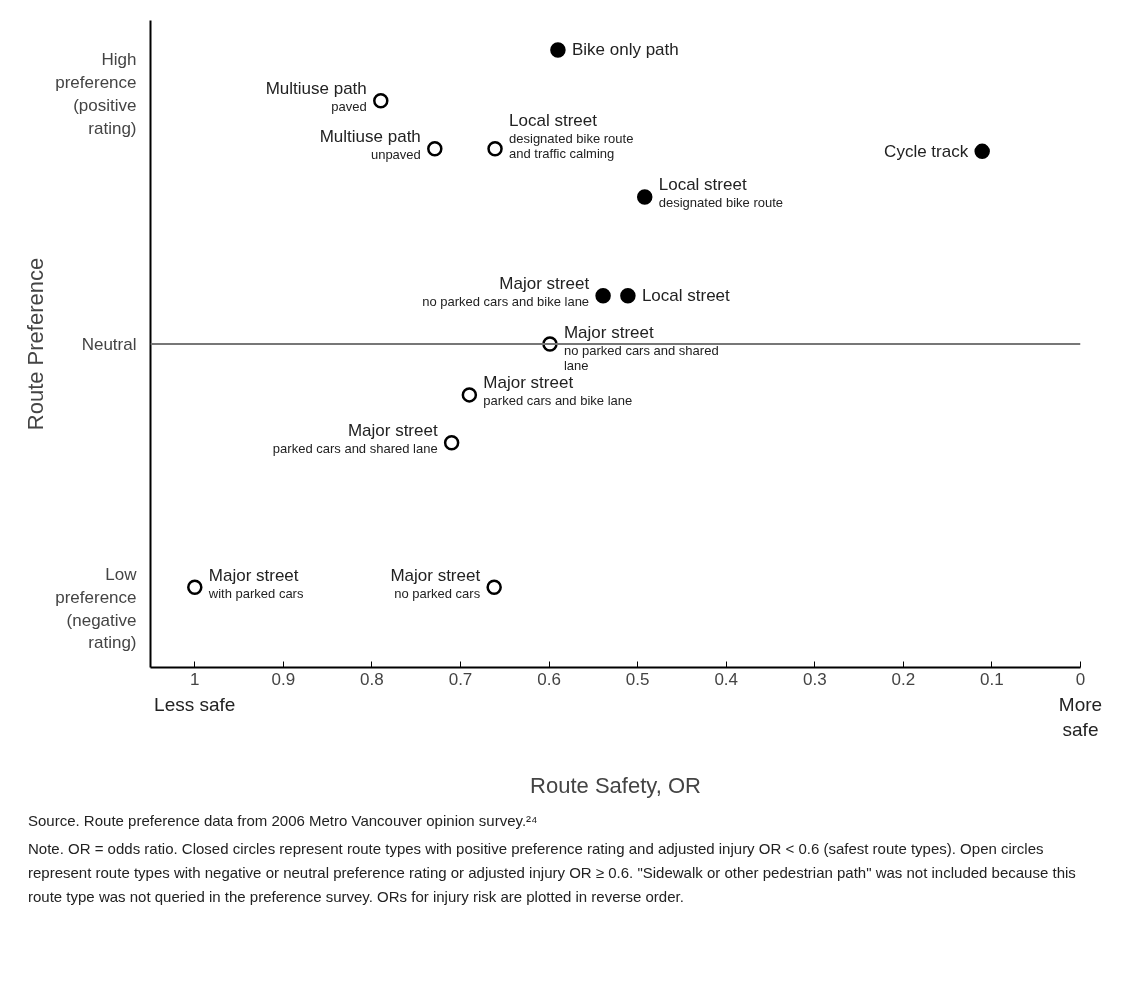  Describe the element at coordinates (316, 97) in the screenshot. I see `annotation: Multiuse path paved` at that location.